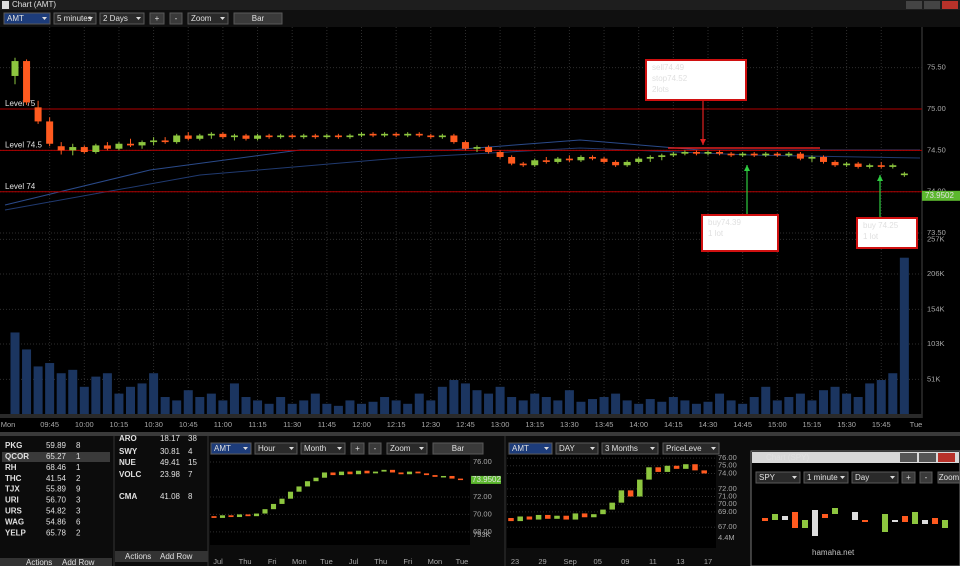 Image resolution: width=960 pixels, height=566 pixels. I want to click on x-tick-label: Mon, so click(435, 561).